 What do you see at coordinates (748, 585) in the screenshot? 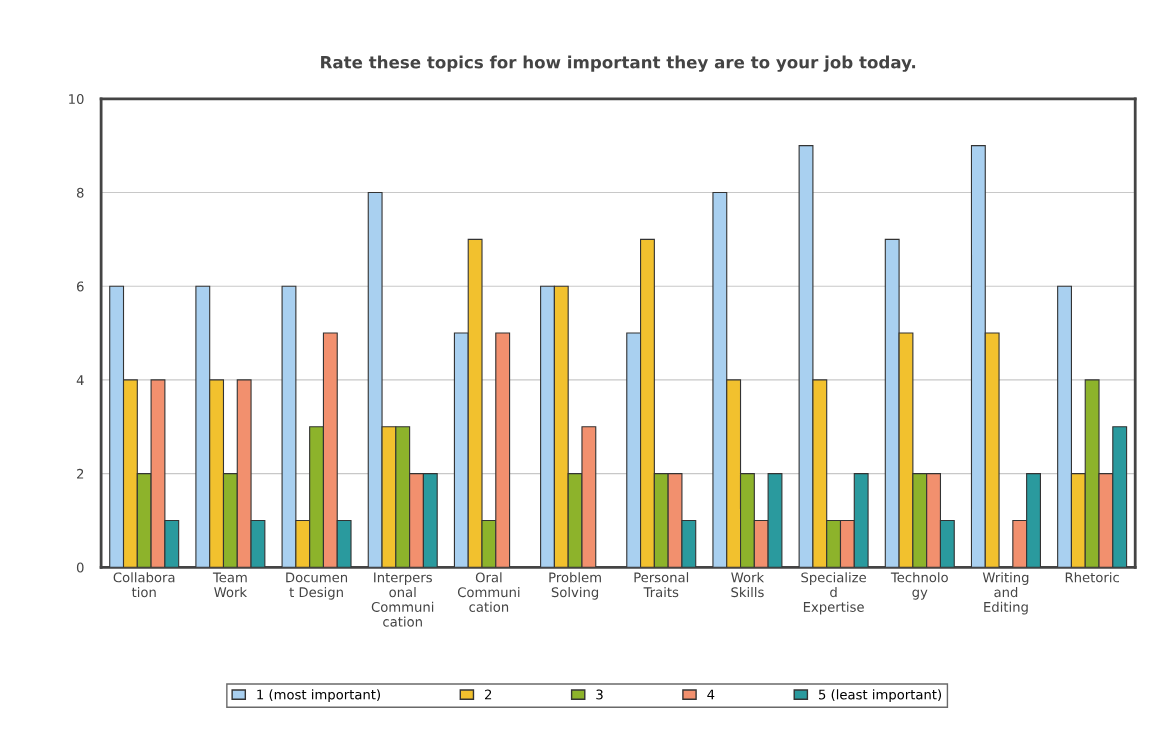
I see `x-tick-label: Work Skills` at bounding box center [748, 585].